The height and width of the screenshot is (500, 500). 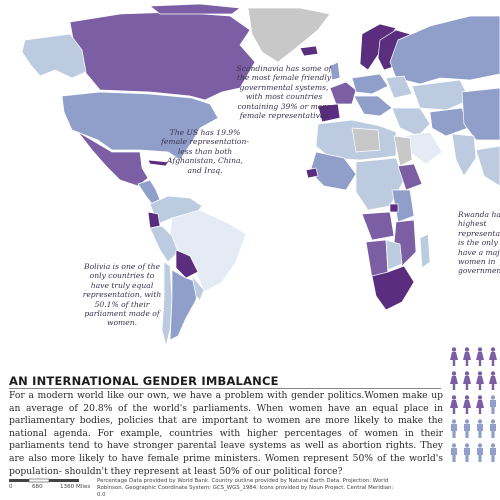 What do you see at coordinates (154, 220) in the screenshot?
I see `ecuador` at bounding box center [154, 220].